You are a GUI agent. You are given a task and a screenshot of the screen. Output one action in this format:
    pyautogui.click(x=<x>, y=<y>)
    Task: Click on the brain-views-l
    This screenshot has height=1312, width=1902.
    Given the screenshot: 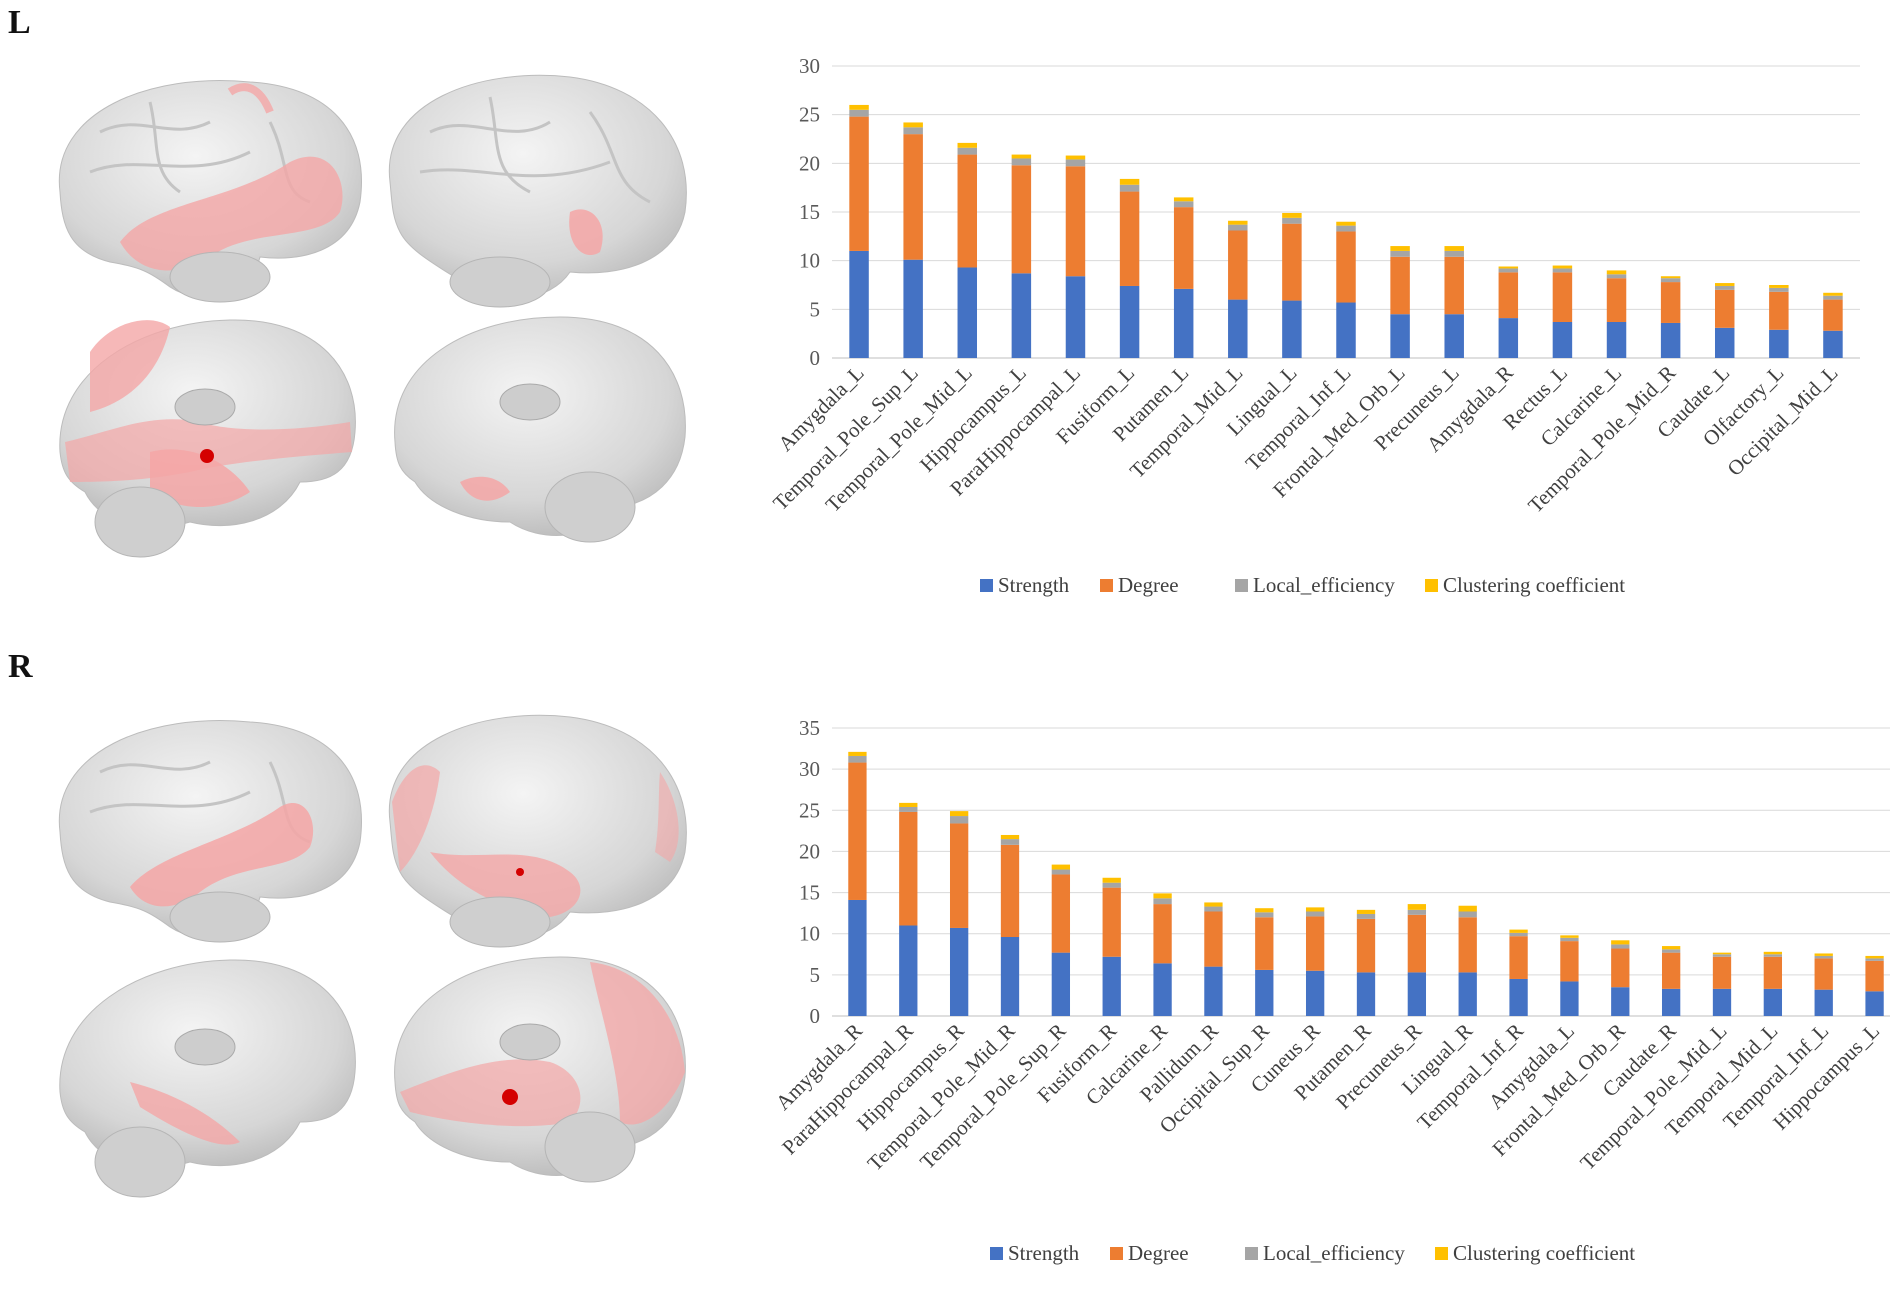 What is the action you would take?
    pyautogui.click(x=372, y=316)
    